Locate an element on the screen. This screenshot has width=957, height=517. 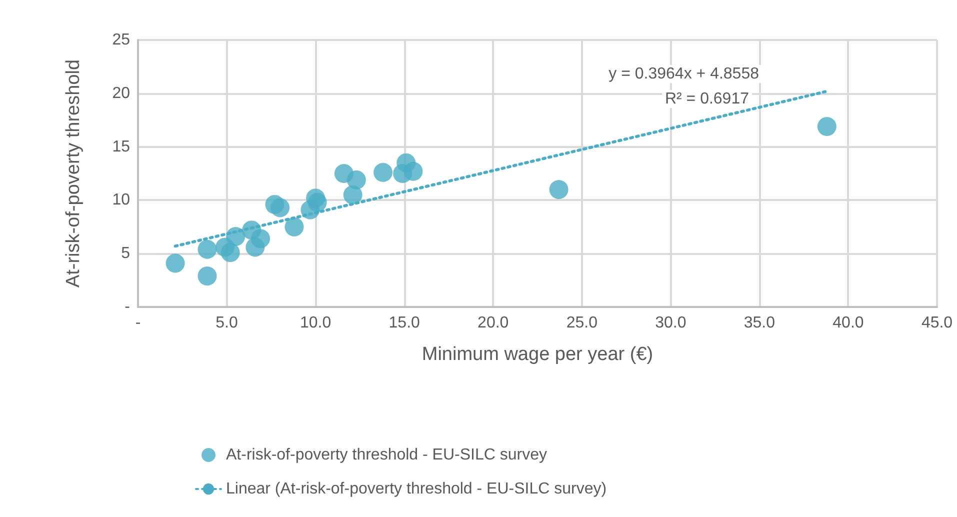
x-tick-label: - is located at coordinates (138, 323).